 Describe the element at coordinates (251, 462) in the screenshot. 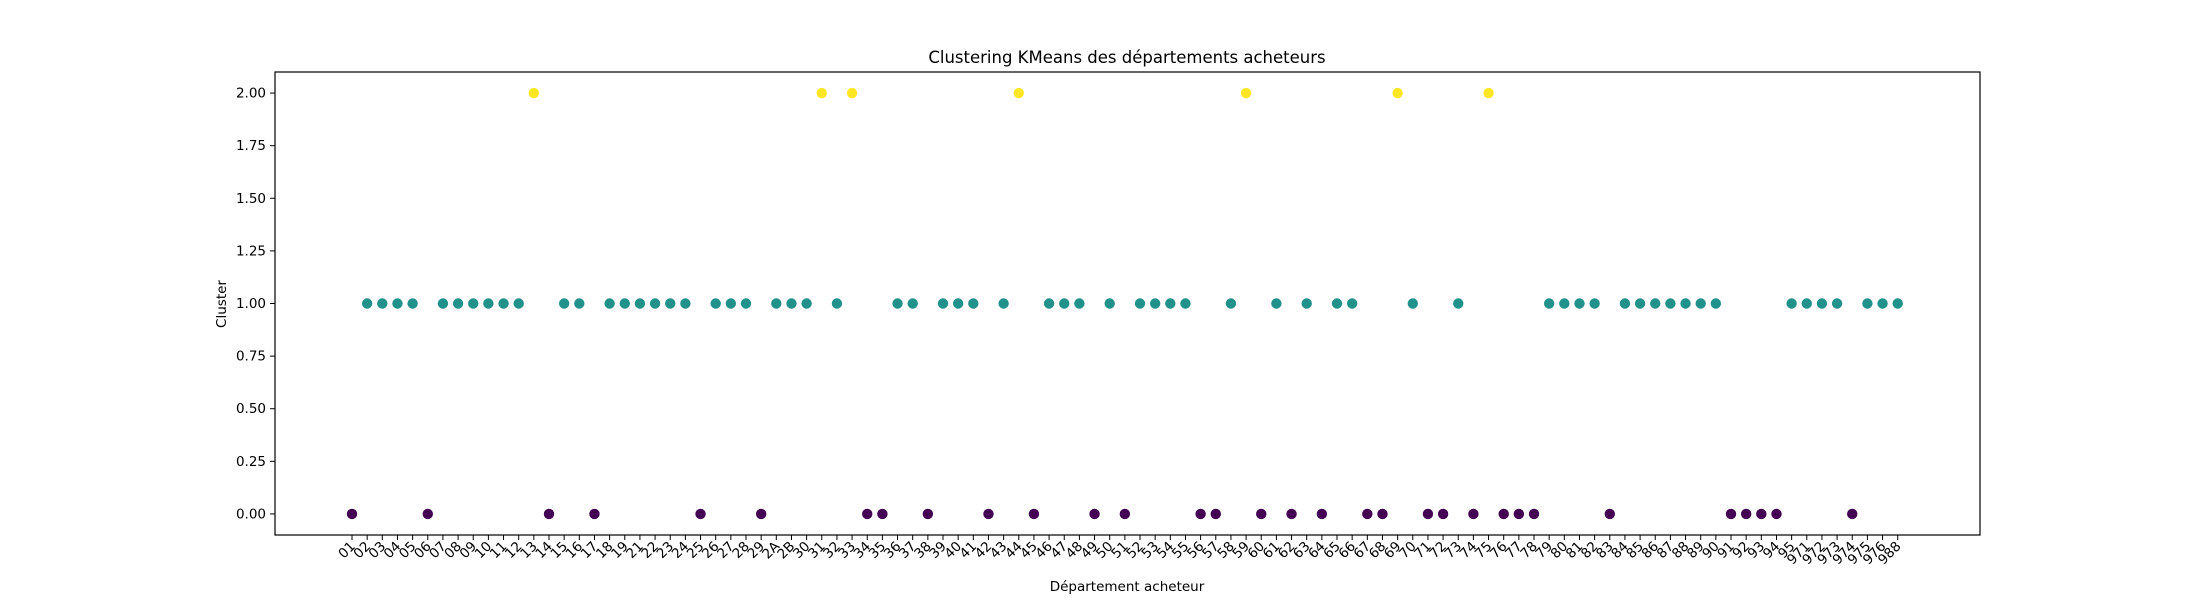

I see `y-tick-label: 0.25` at that location.